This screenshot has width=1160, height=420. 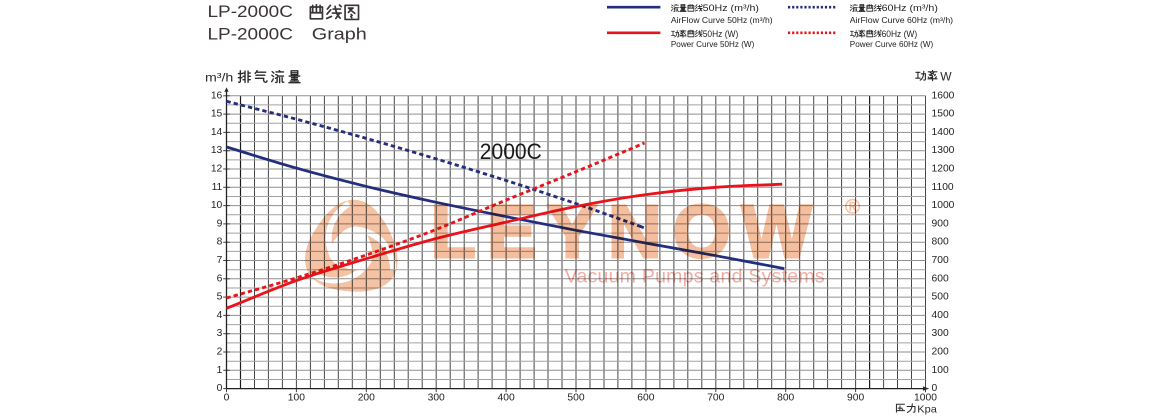 I want to click on svg-text: Vacuum Pumps and Systems, so click(x=695, y=277).